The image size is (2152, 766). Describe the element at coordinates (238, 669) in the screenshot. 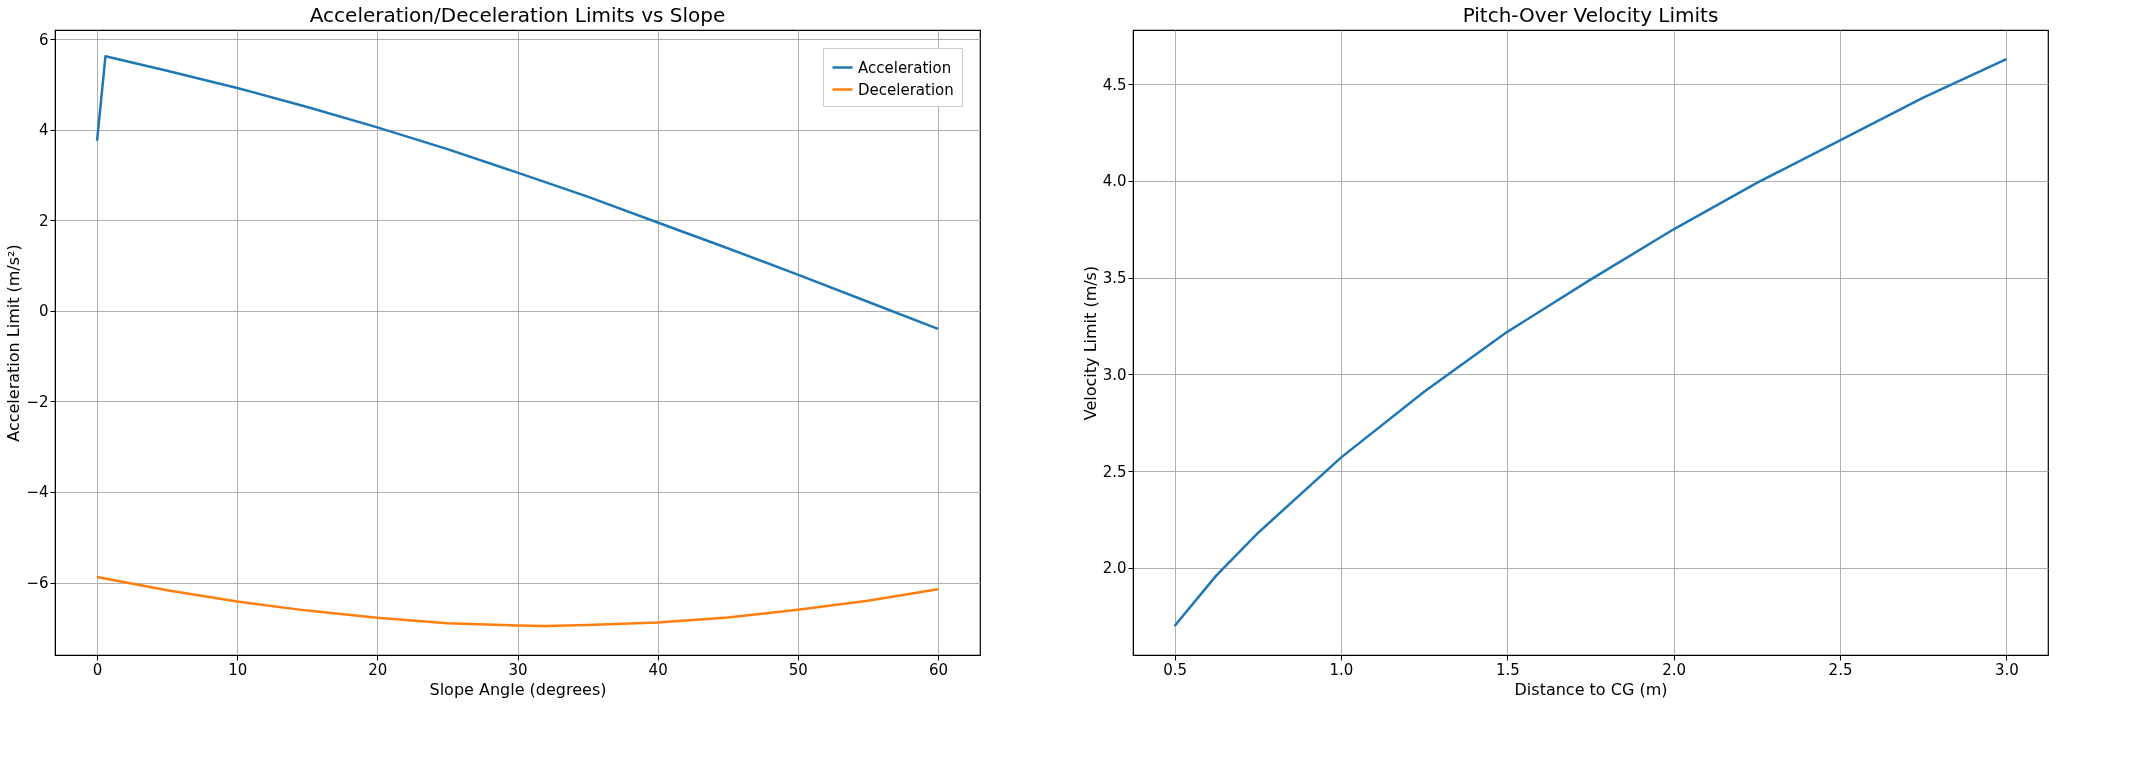

I see `x-tick-label: 10` at that location.